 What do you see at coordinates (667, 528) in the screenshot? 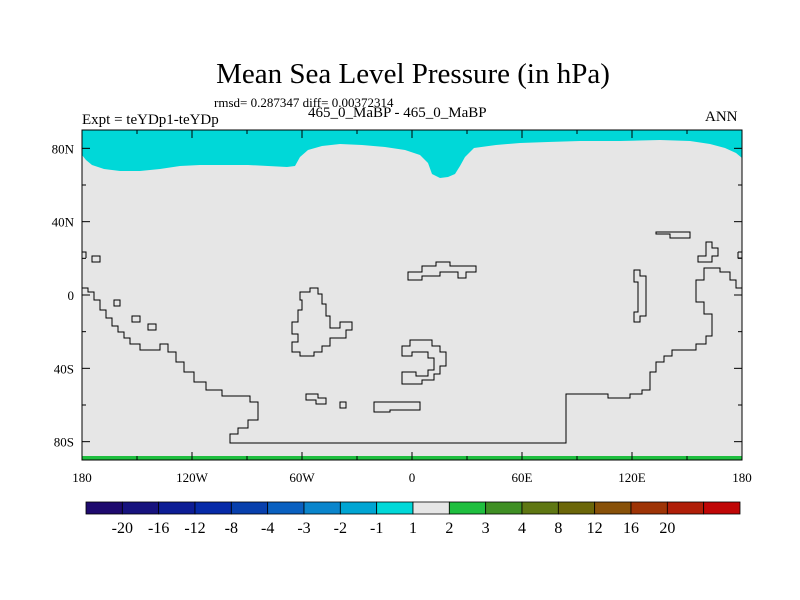
I see `colorbar-label: 20` at bounding box center [667, 528].